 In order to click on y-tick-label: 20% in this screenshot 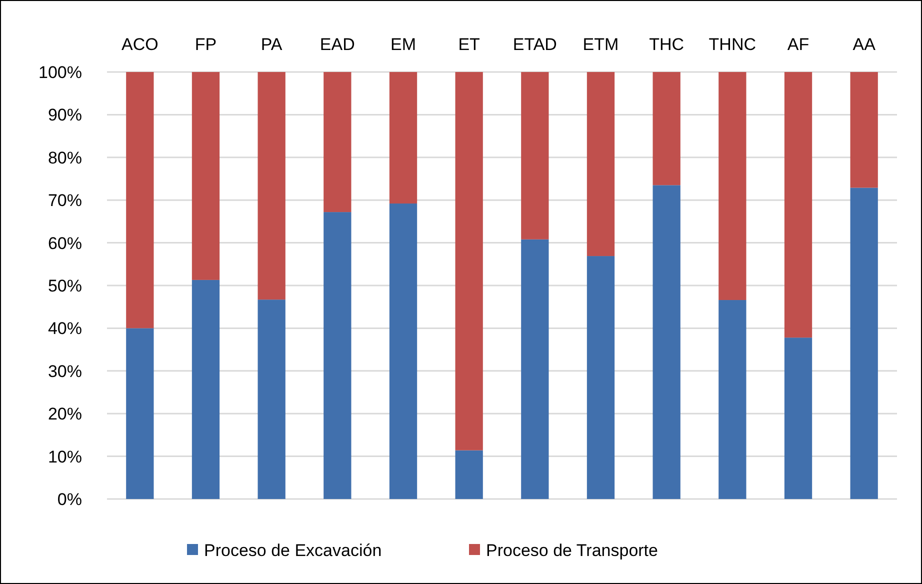, I will do `click(65, 414)`.